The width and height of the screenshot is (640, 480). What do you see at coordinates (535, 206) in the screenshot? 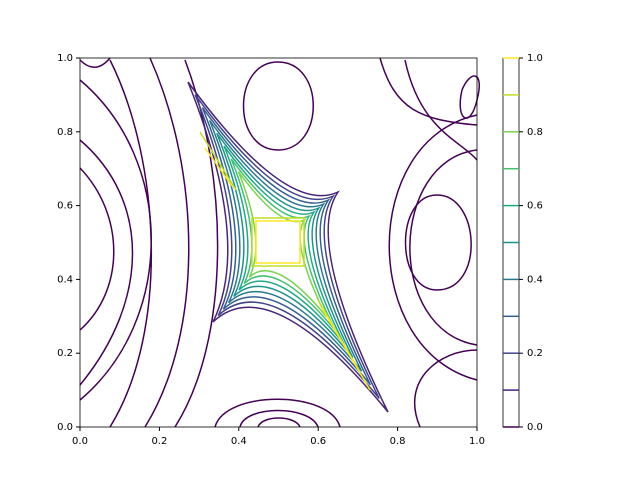
I see `colorbar-tick-label: 0.6` at bounding box center [535, 206].